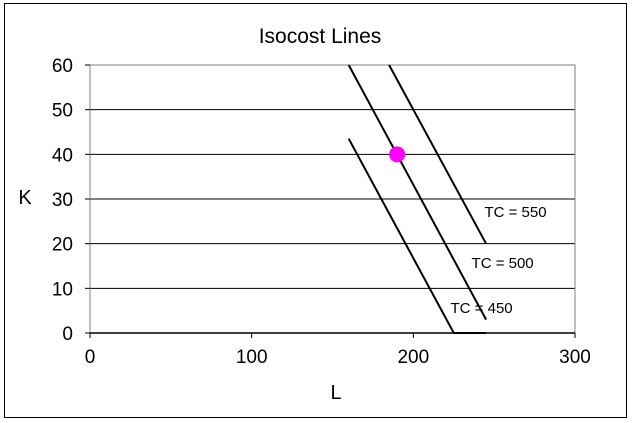 The width and height of the screenshot is (633, 423). What do you see at coordinates (413, 357) in the screenshot?
I see `x-tick-label: 200` at bounding box center [413, 357].